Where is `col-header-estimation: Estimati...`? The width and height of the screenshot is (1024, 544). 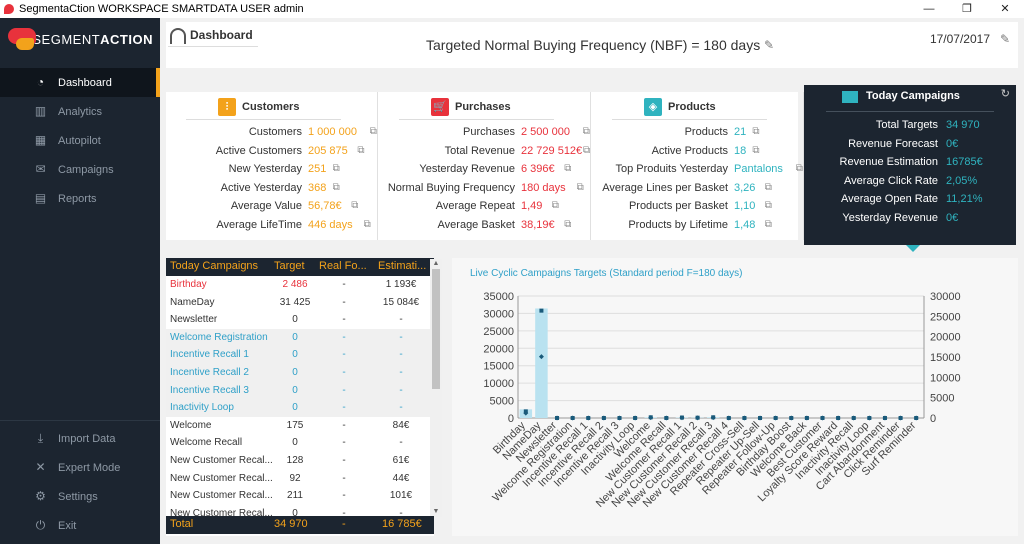 col-header-estimation: Estimati... is located at coordinates (402, 266).